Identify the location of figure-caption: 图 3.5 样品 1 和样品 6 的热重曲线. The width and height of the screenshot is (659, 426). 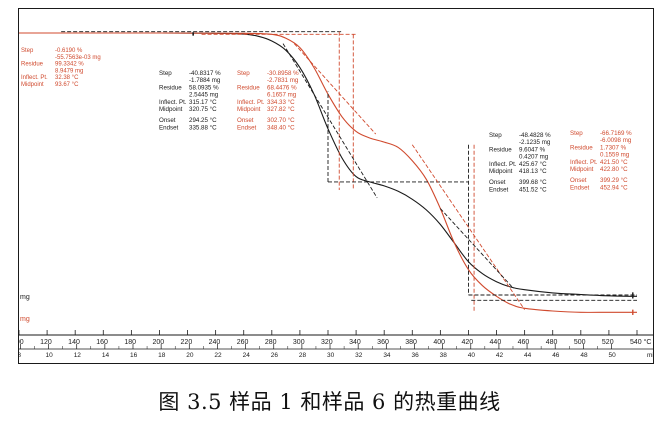
(329, 402).